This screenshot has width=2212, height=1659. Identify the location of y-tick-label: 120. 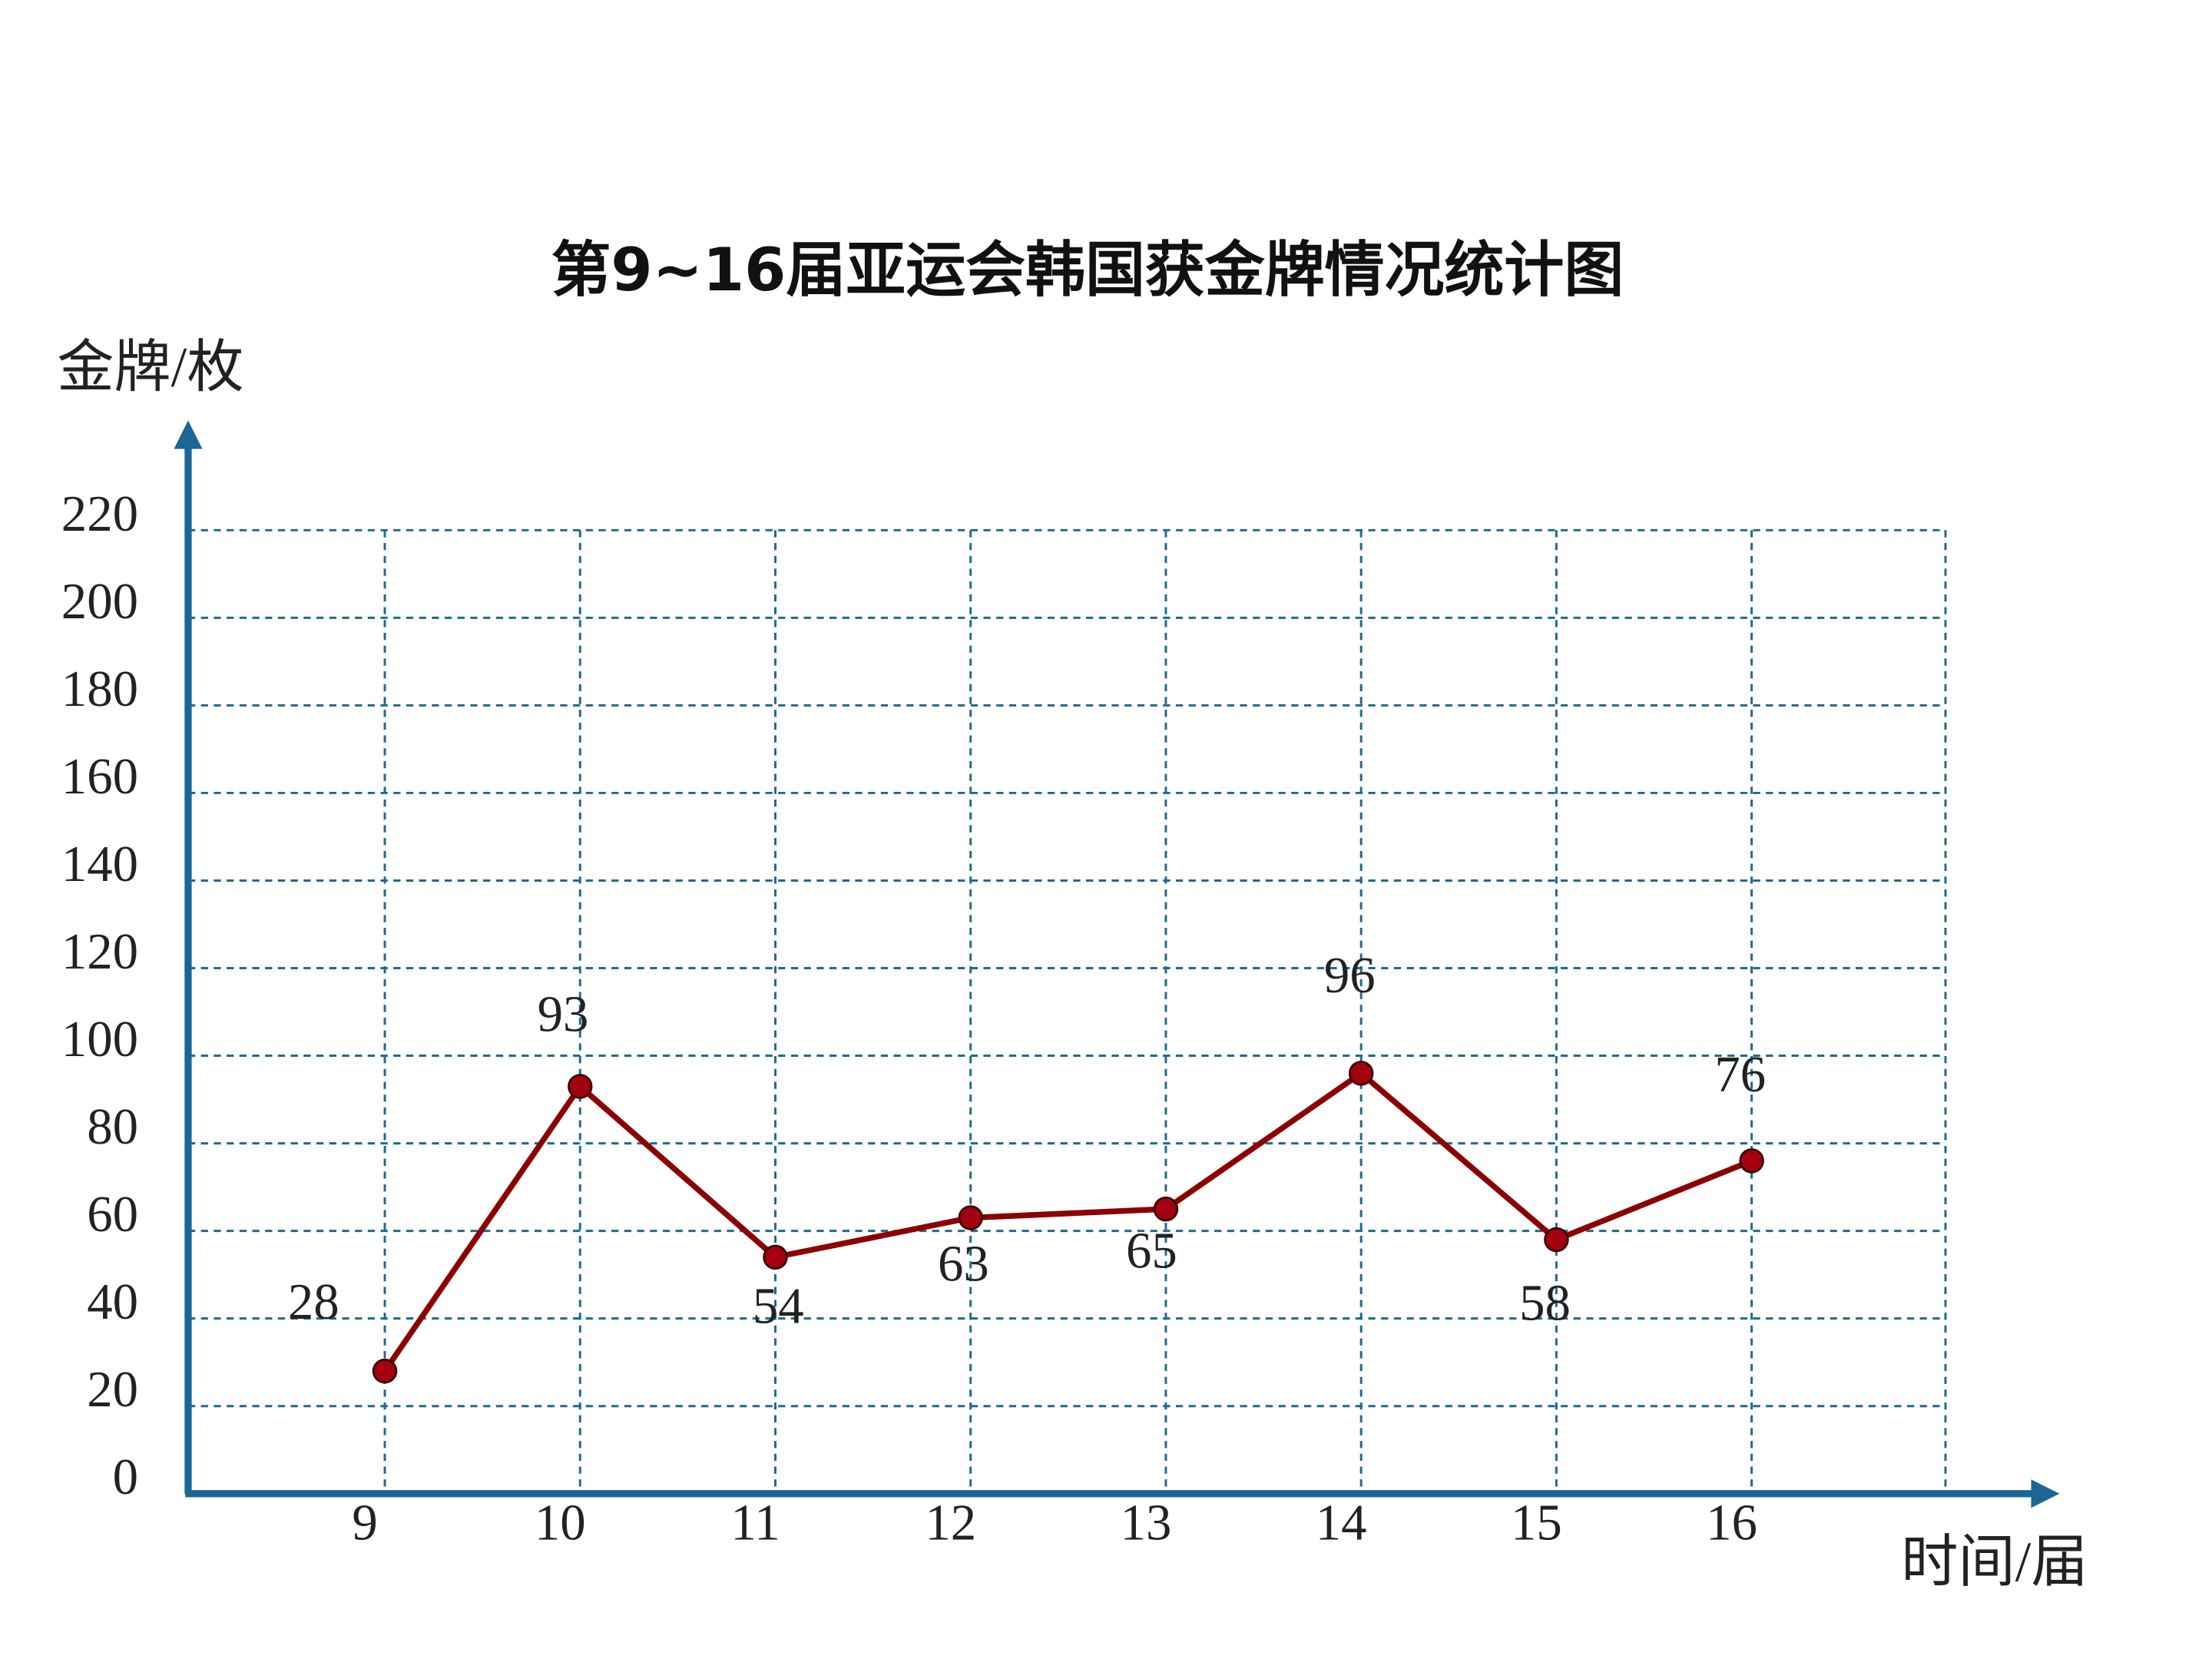
(99, 952).